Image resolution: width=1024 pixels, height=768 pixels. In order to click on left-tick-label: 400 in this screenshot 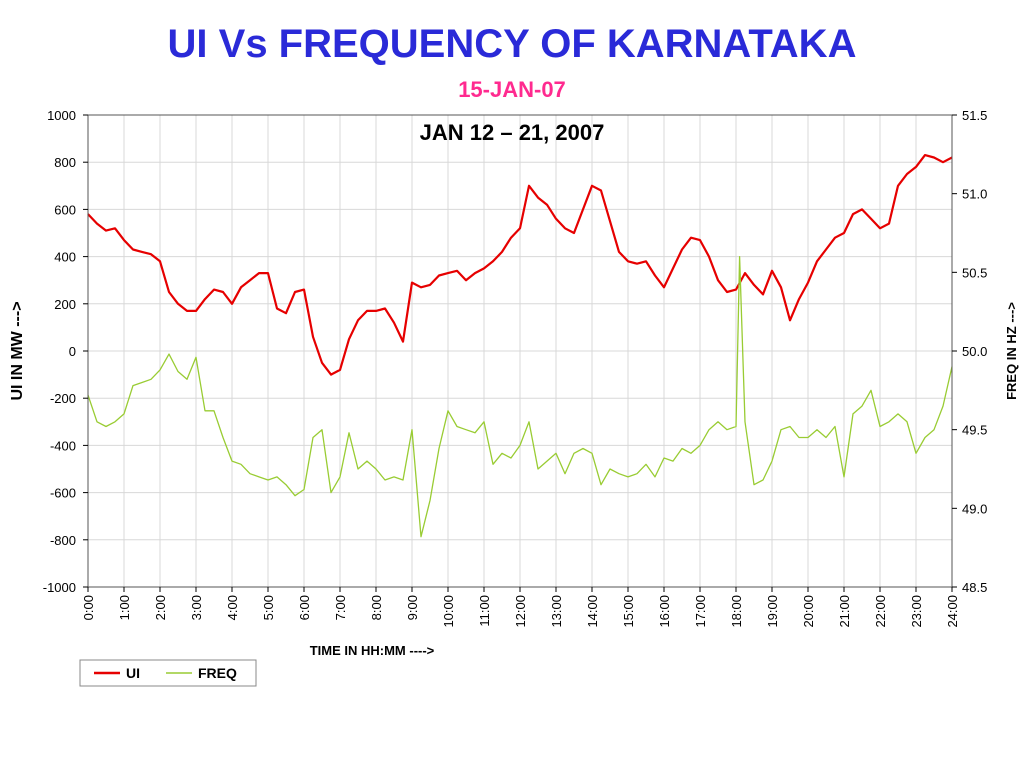, I will do `click(65, 257)`.